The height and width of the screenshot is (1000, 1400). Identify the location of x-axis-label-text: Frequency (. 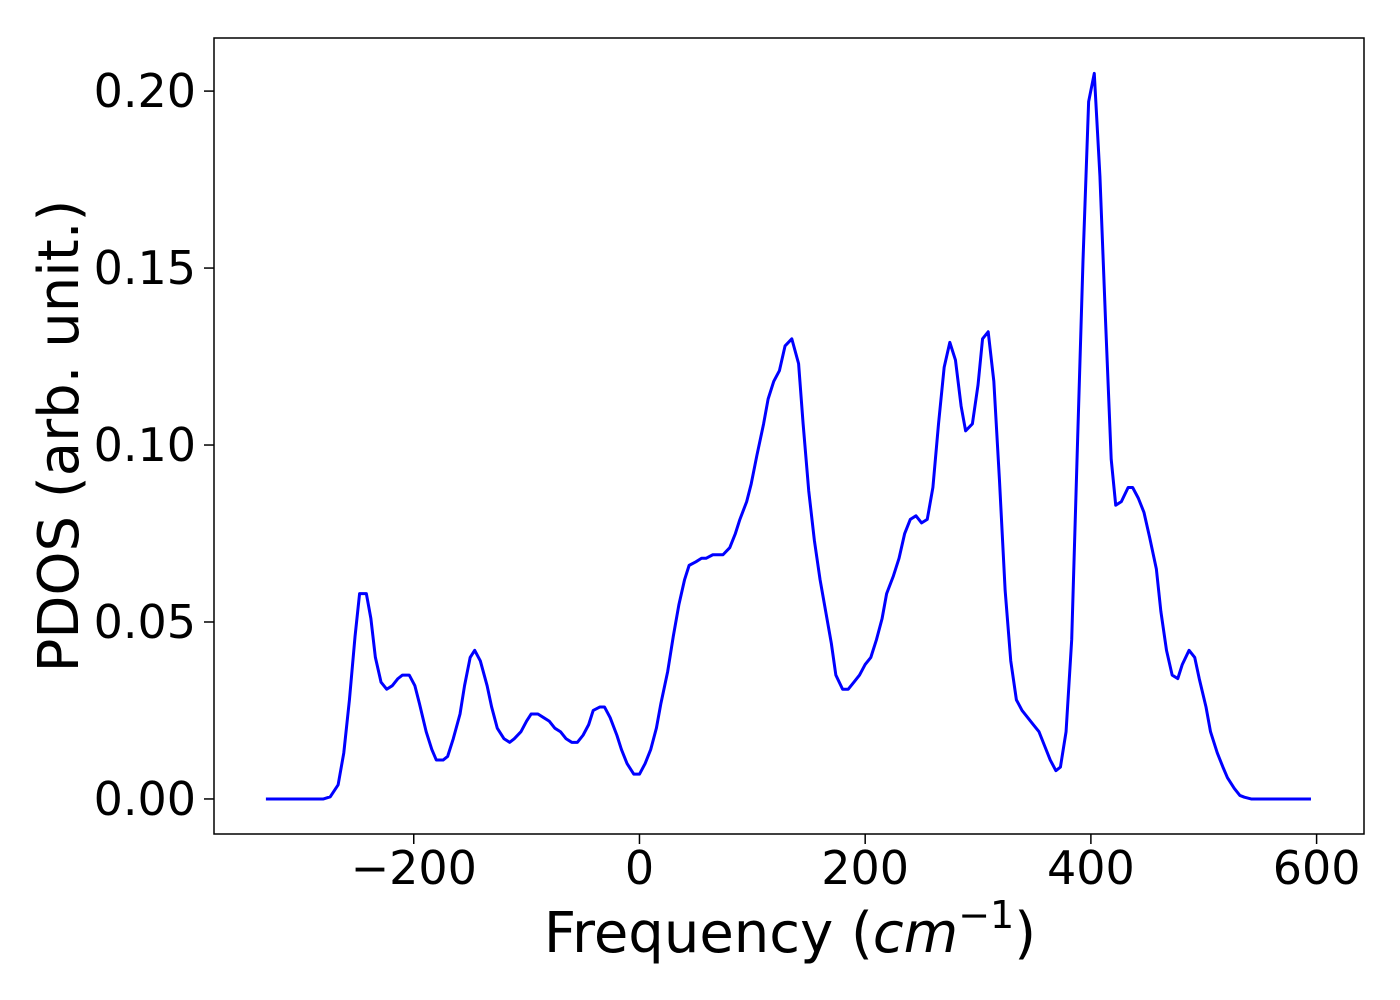
(708, 933).